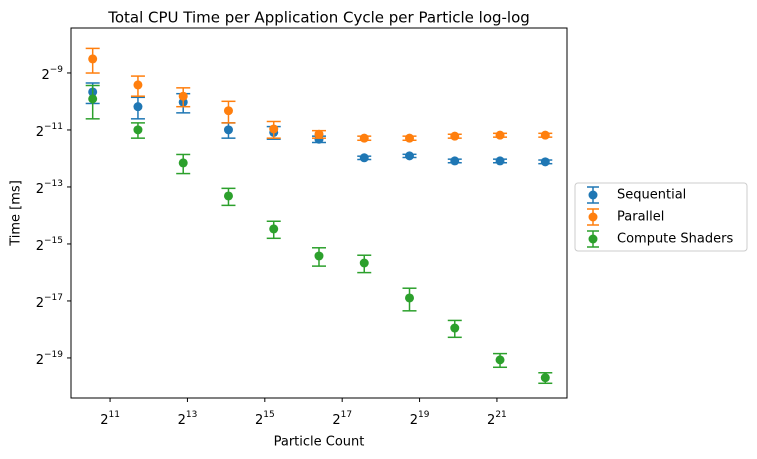 The image size is (757, 459). I want to click on legend-label: Parallel, so click(640, 217).